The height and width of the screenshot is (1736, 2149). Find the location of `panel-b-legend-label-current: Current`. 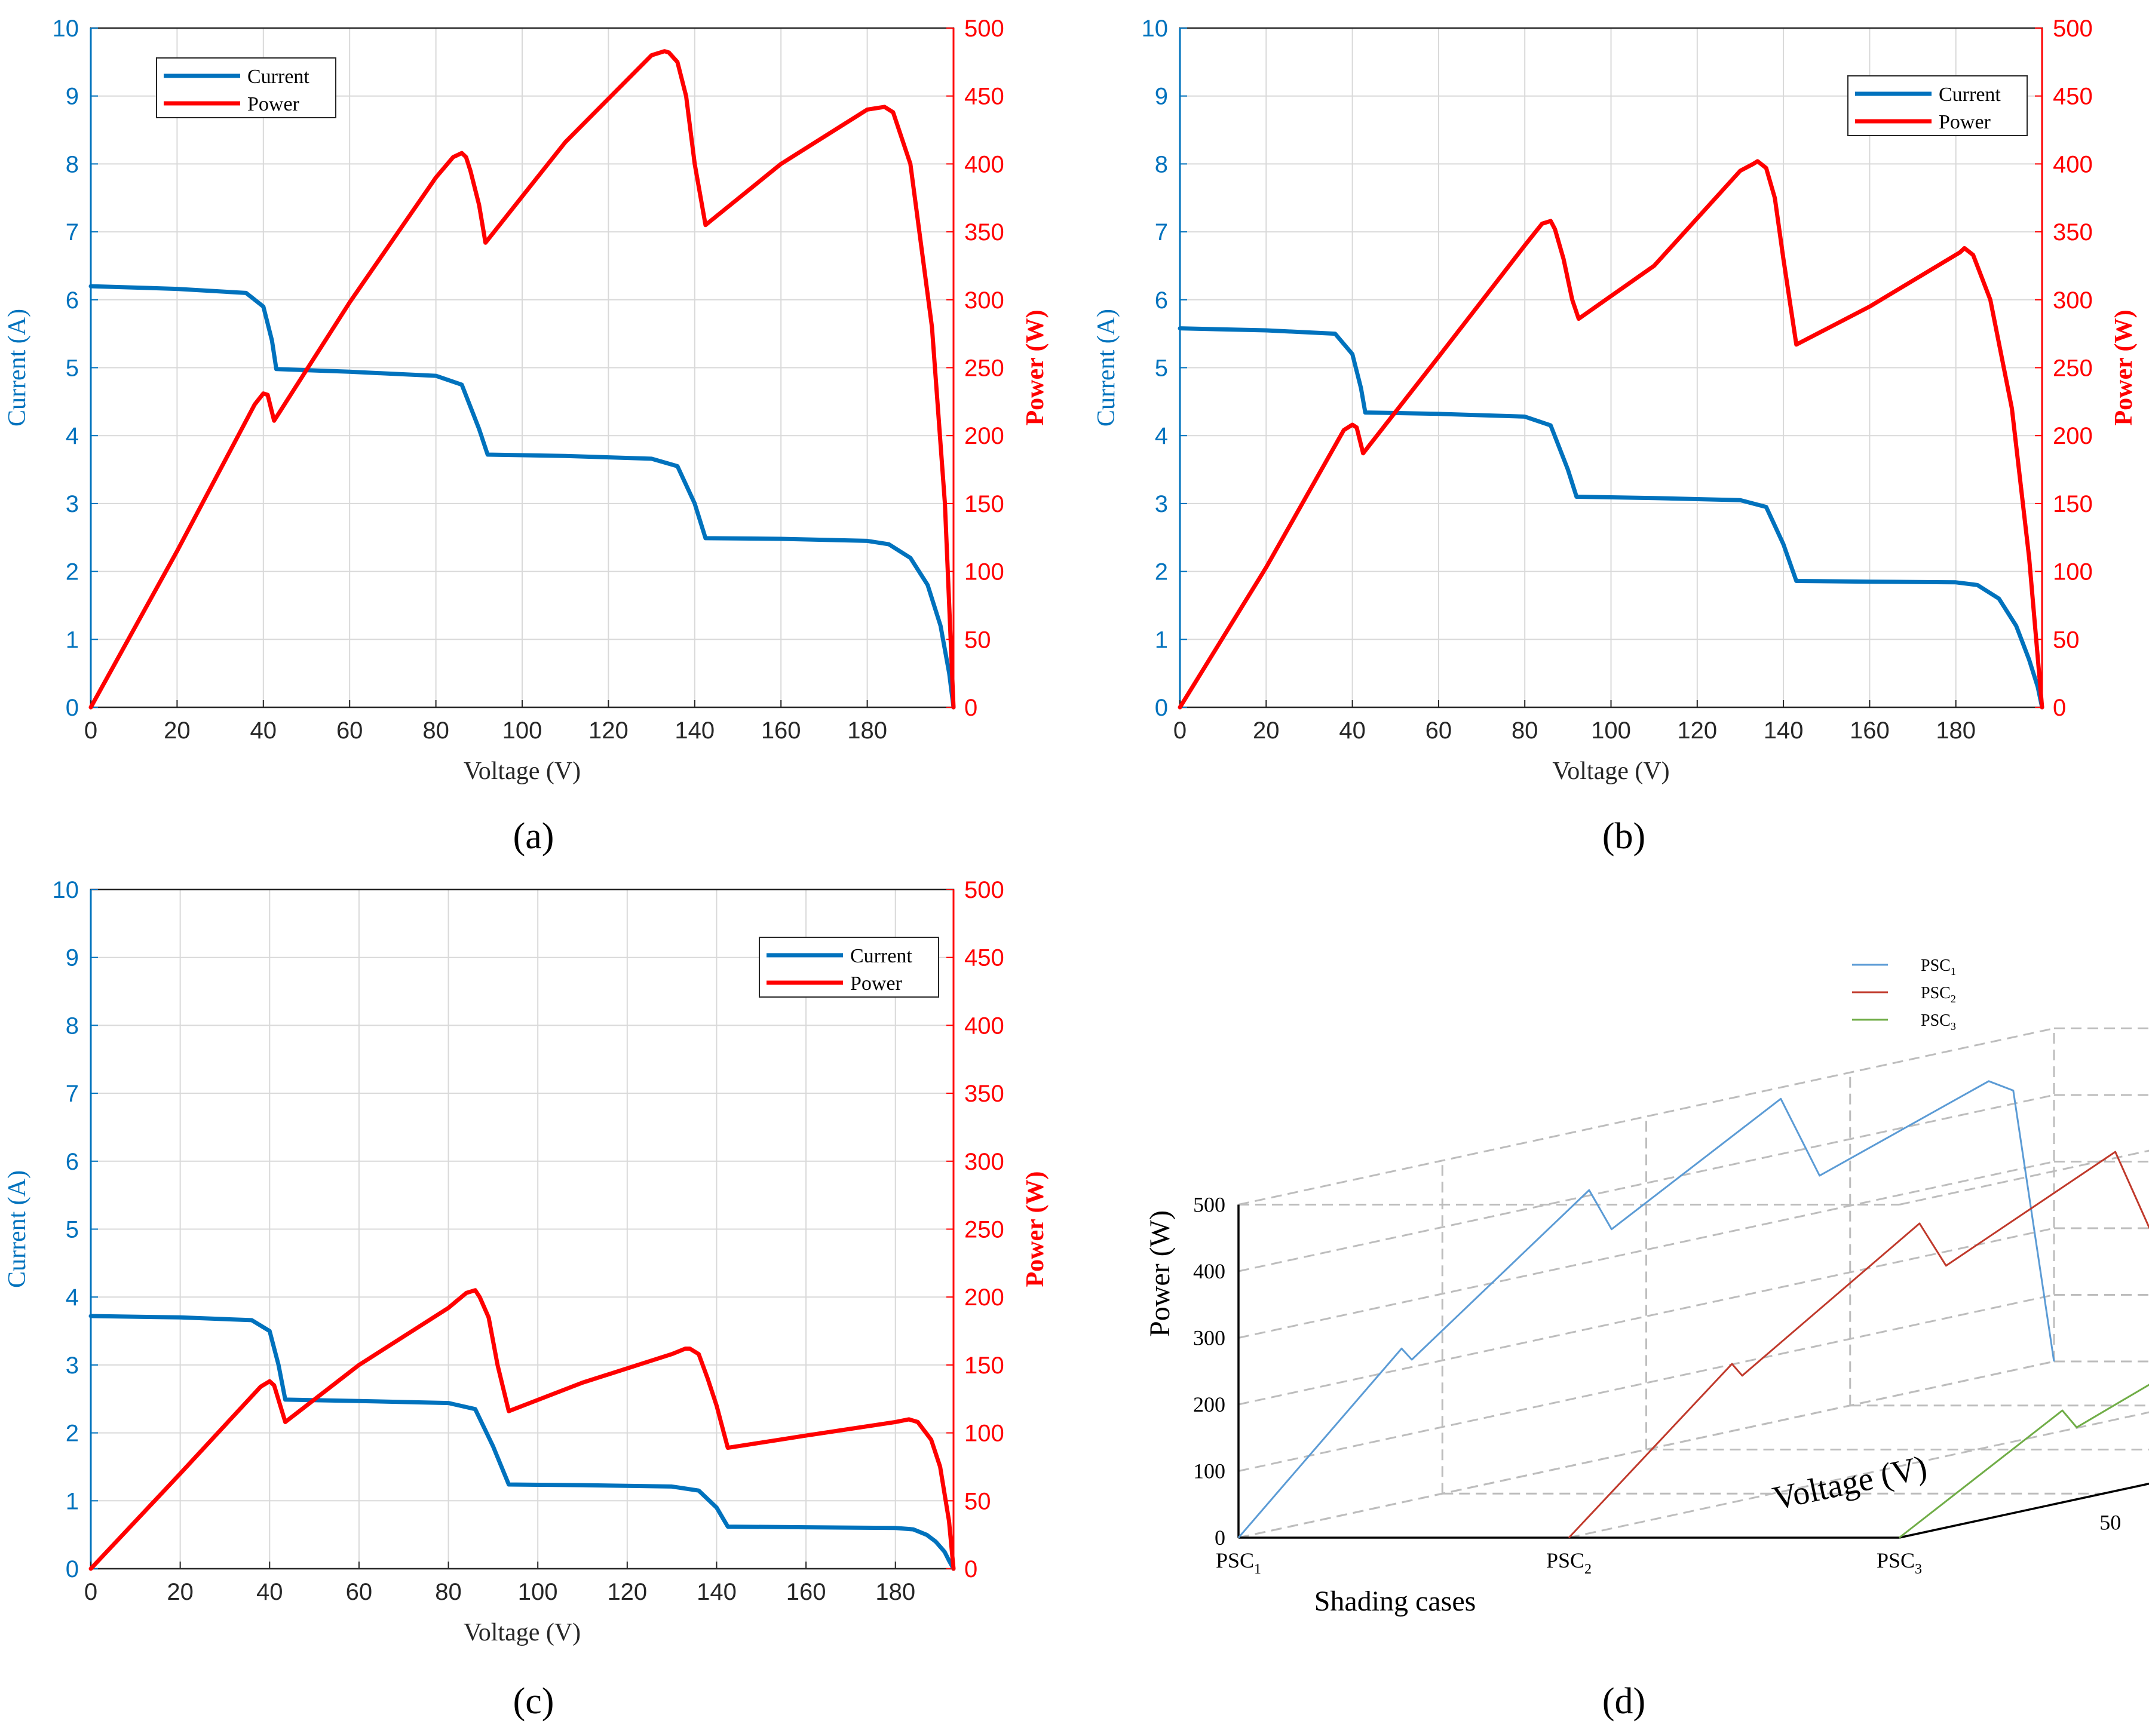

panel-b-legend-label-current: Current is located at coordinates (1970, 95).